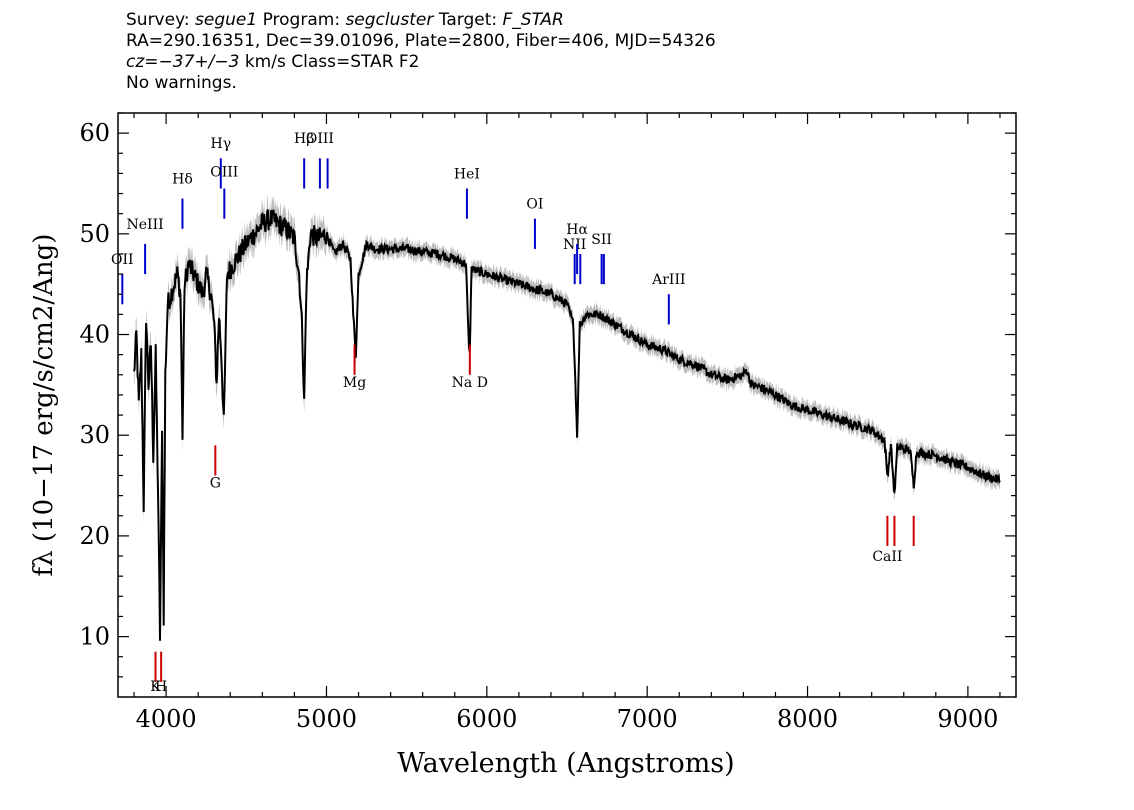 The width and height of the screenshot is (1134, 810). I want to click on y-tick-label: 40, so click(94, 335).